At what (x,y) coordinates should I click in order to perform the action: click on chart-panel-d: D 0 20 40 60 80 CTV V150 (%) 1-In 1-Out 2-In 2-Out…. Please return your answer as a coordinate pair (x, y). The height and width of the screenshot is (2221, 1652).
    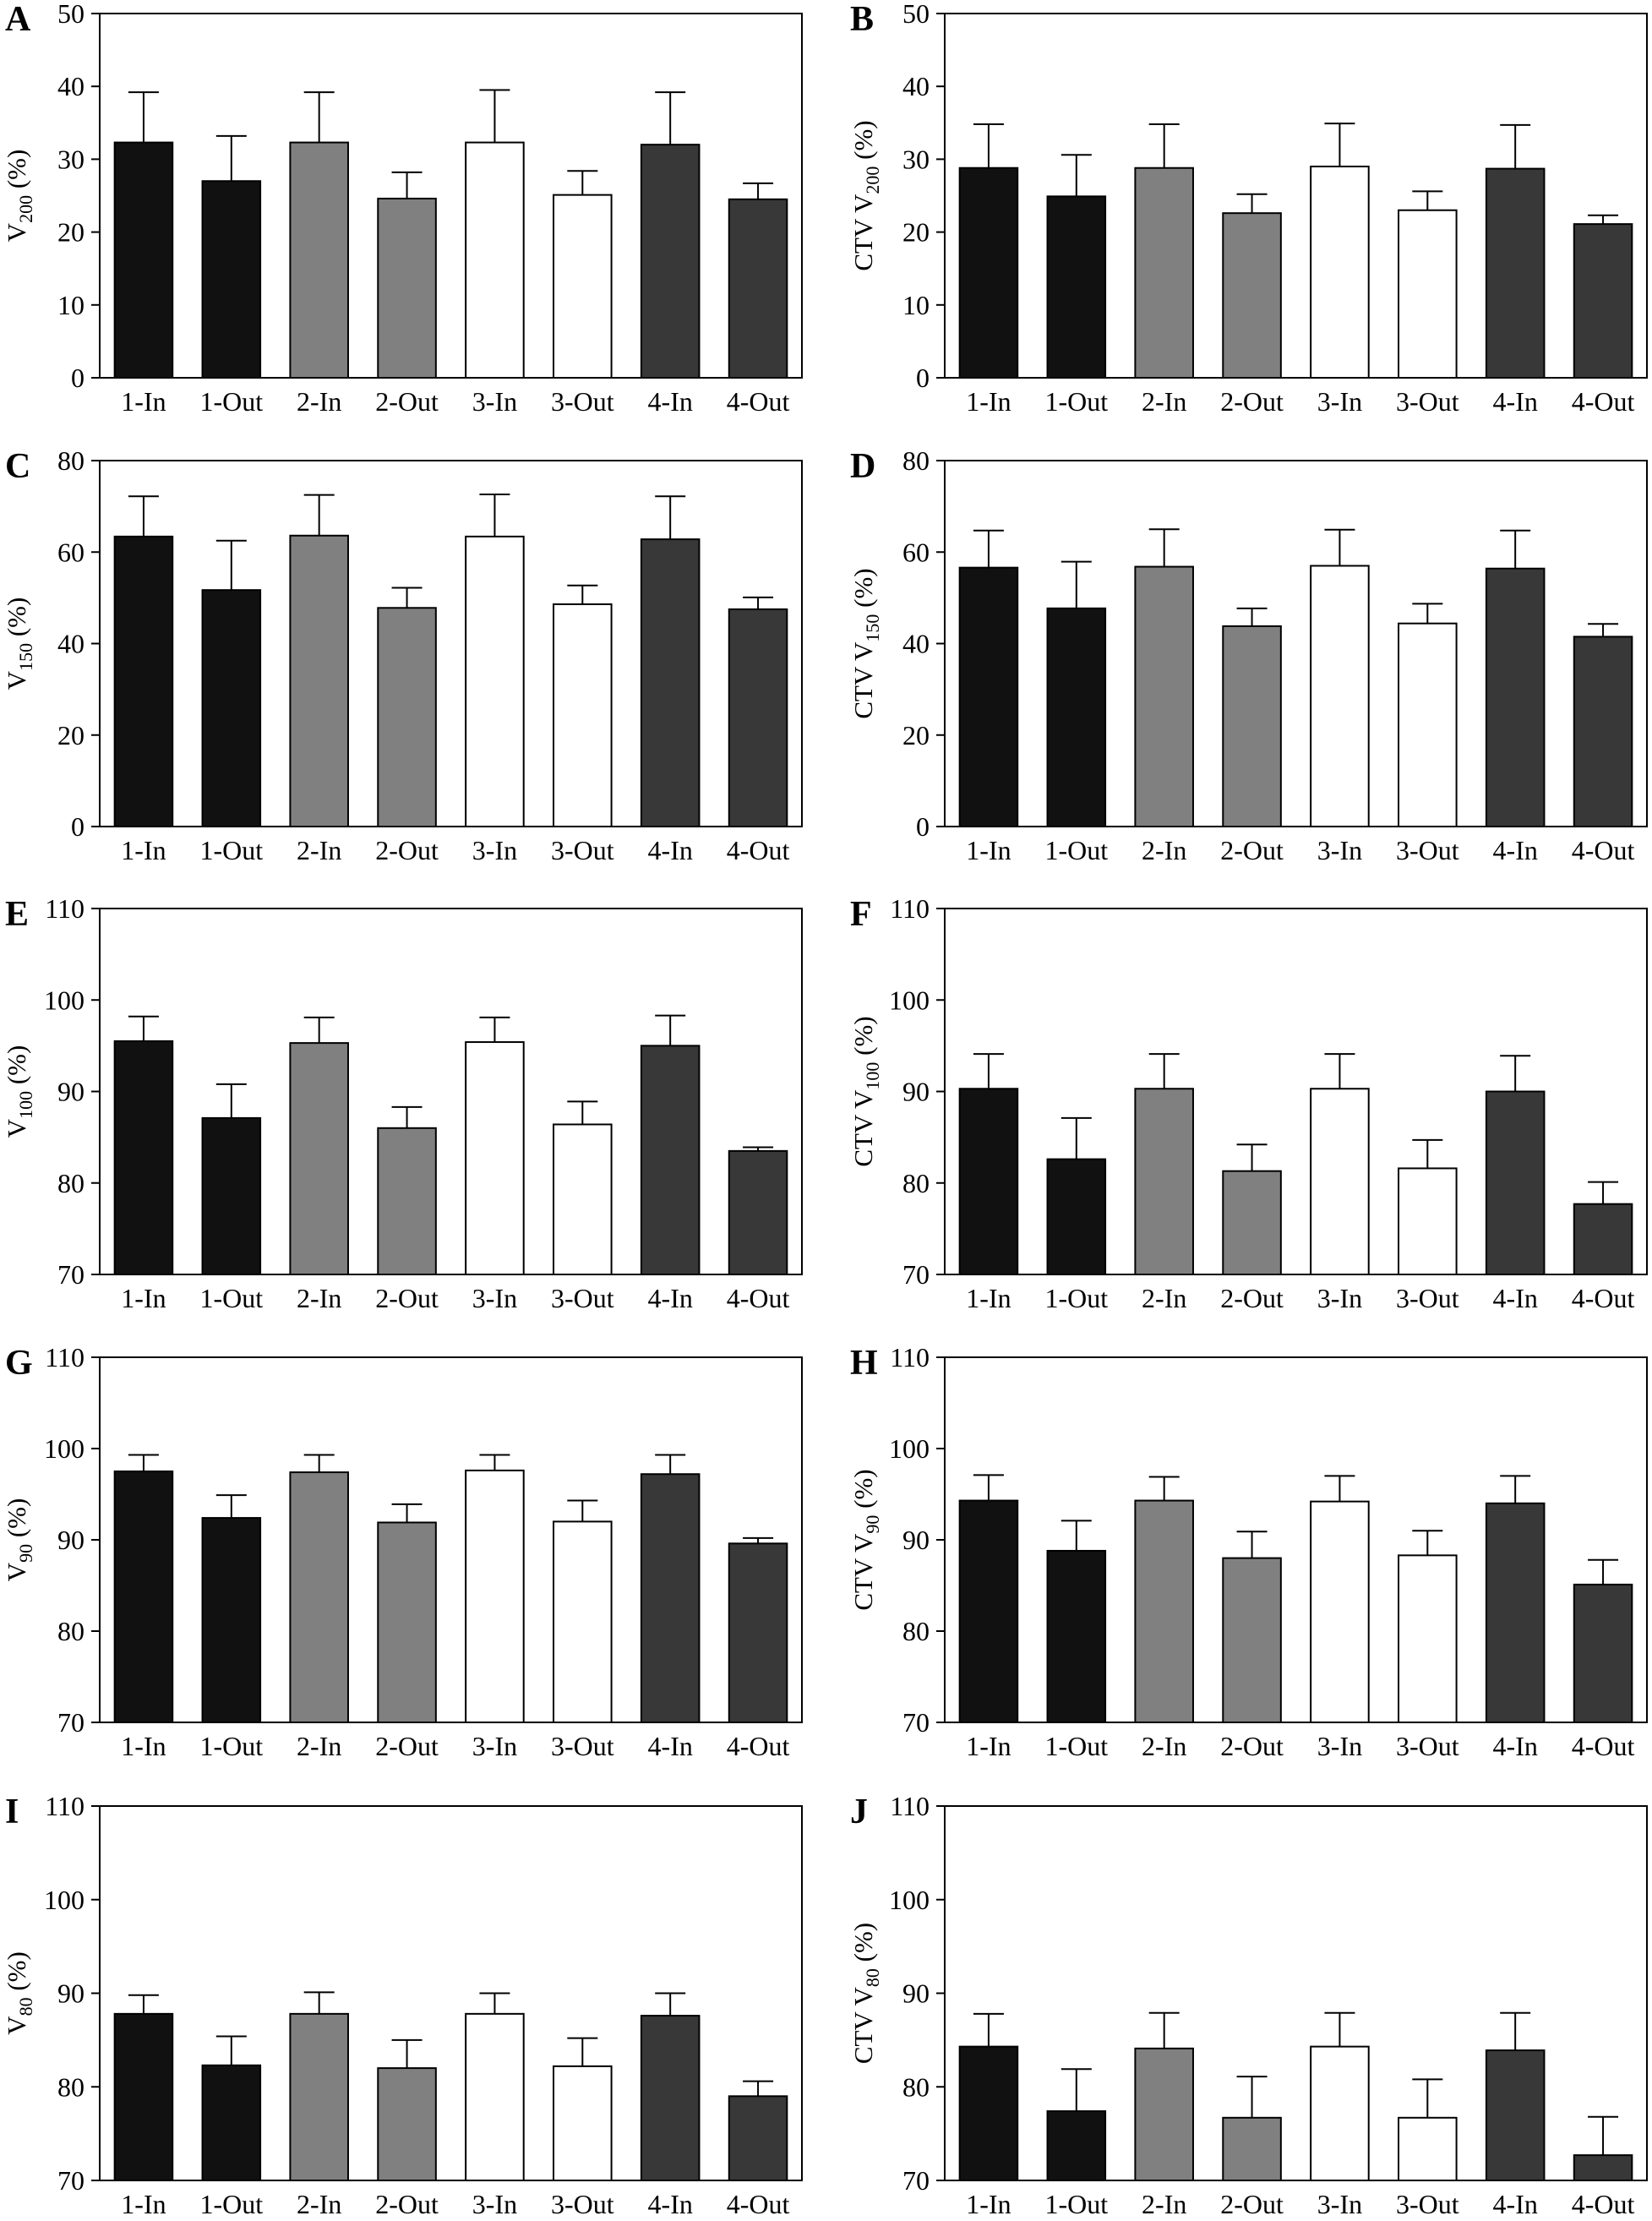
    Looking at the image, I should click on (1248, 655).